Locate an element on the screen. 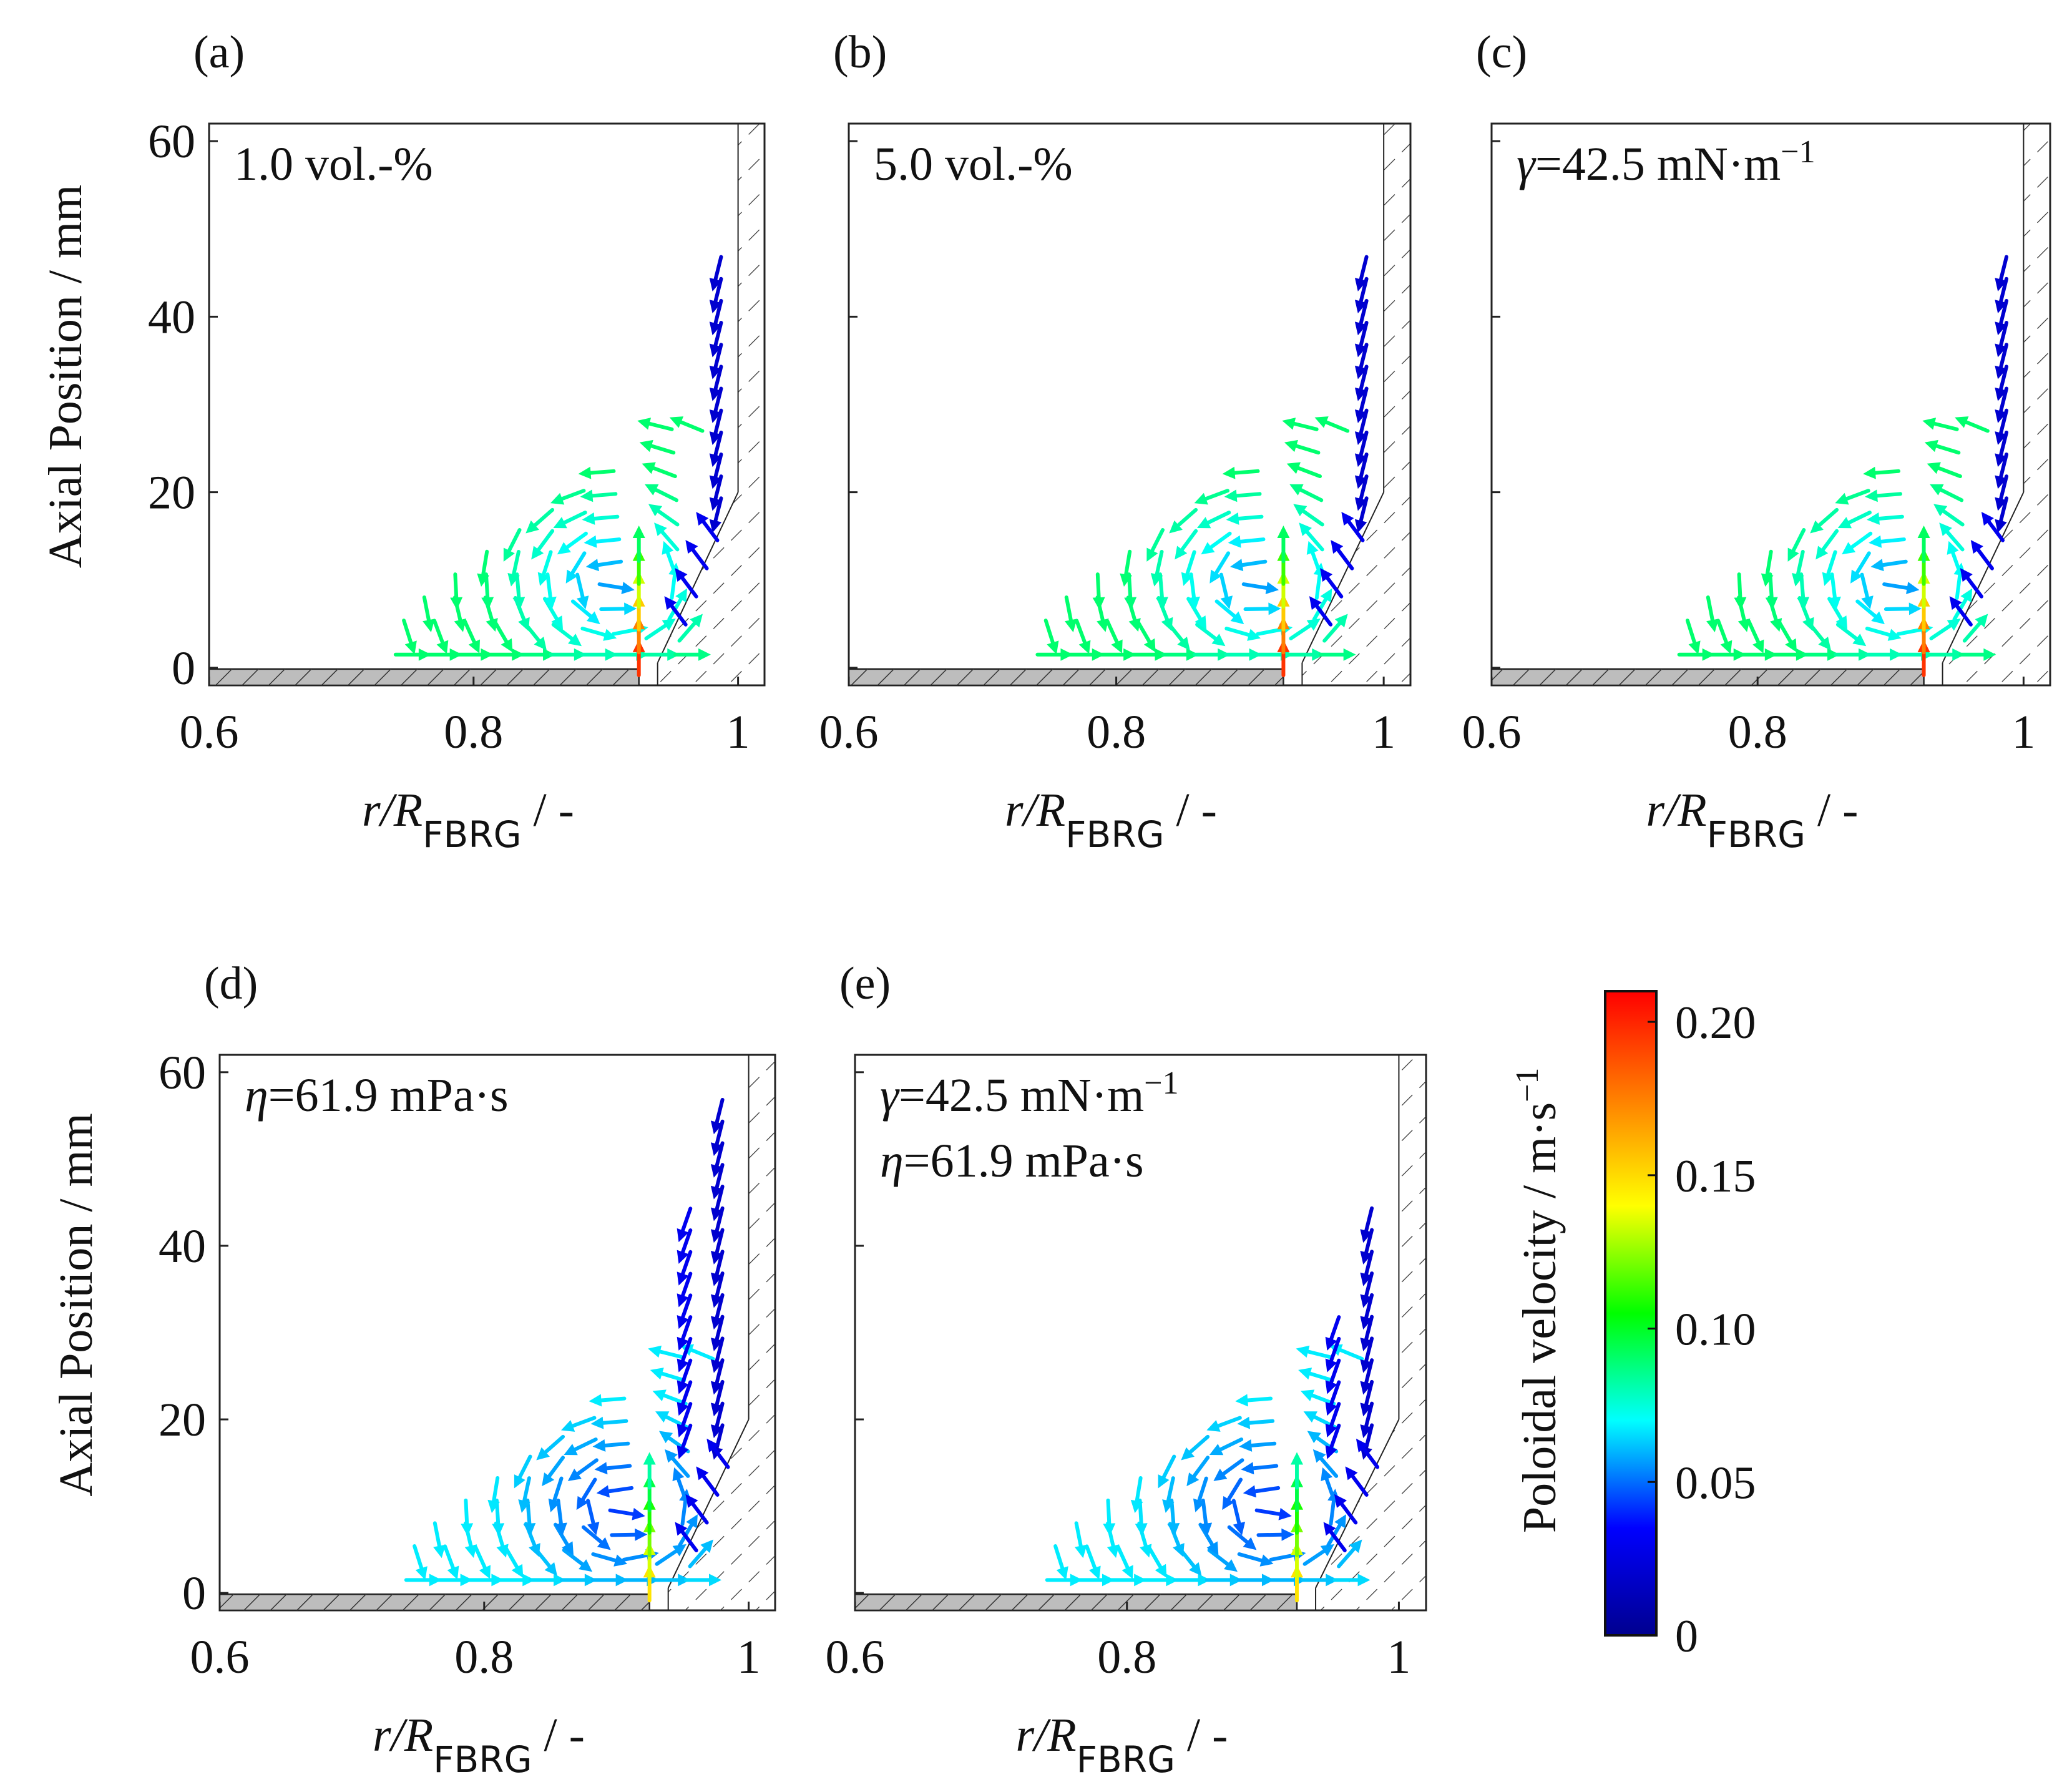  colorbar-tick-label: 0.10 is located at coordinates (1715, 1331).